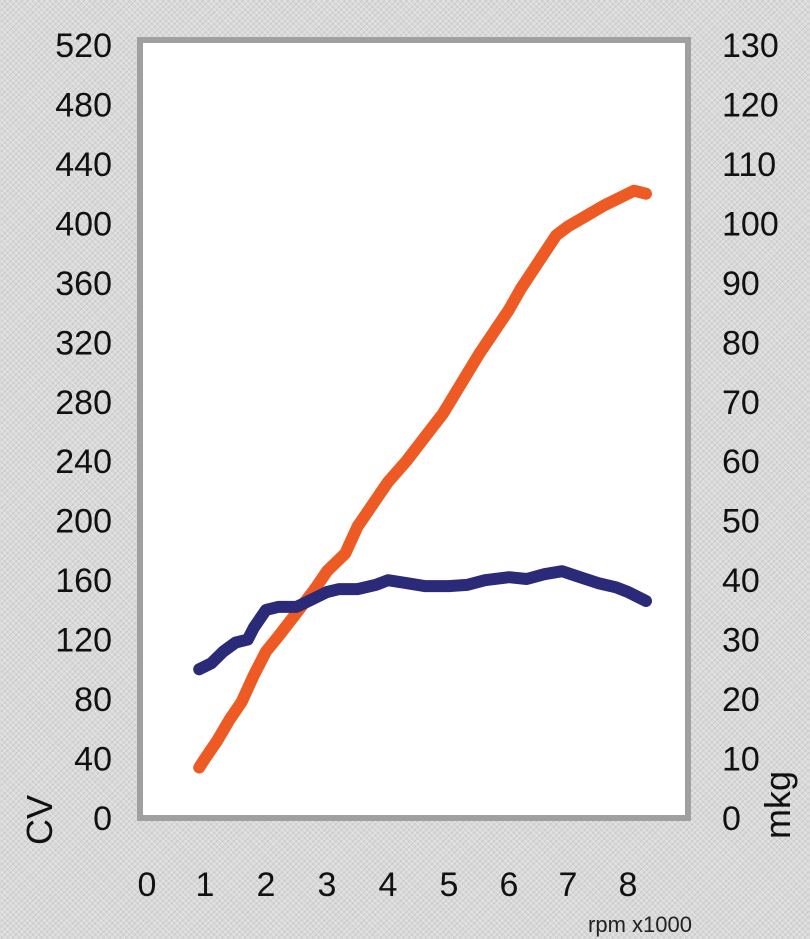 This screenshot has height=939, width=810. What do you see at coordinates (741, 641) in the screenshot?
I see `y-right-tick-label: 30` at bounding box center [741, 641].